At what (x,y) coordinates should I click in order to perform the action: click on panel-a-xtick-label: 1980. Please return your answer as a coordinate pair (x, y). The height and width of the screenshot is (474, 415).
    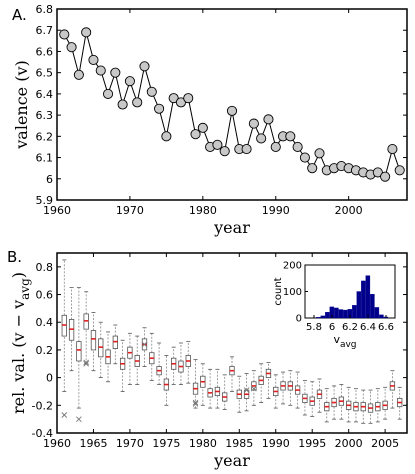
    Looking at the image, I should click on (203, 210).